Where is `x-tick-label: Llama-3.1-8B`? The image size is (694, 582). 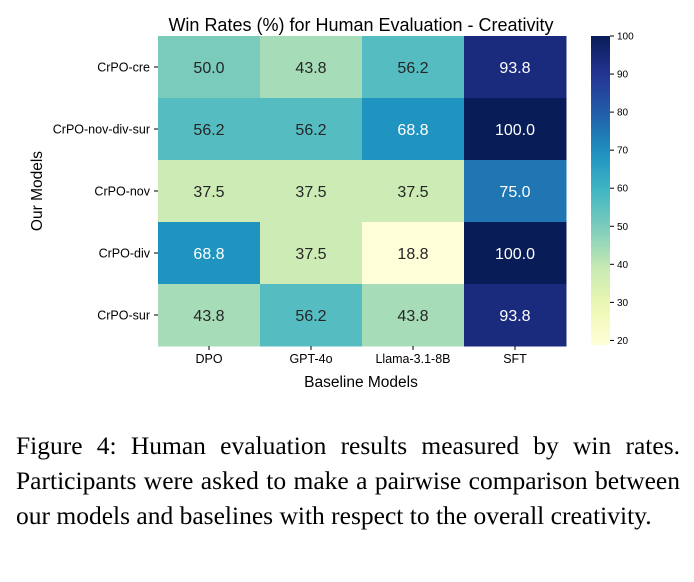 x-tick-label: Llama-3.1-8B is located at coordinates (412, 359).